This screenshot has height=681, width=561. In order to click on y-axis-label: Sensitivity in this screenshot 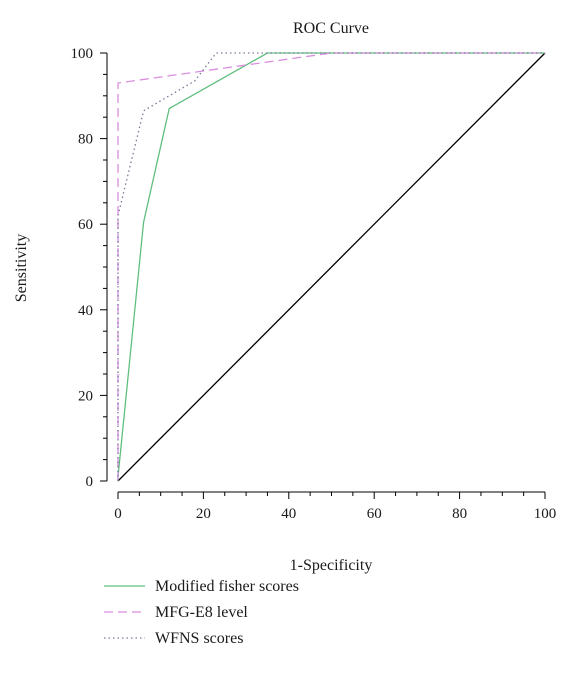, I will do `click(21, 268)`.